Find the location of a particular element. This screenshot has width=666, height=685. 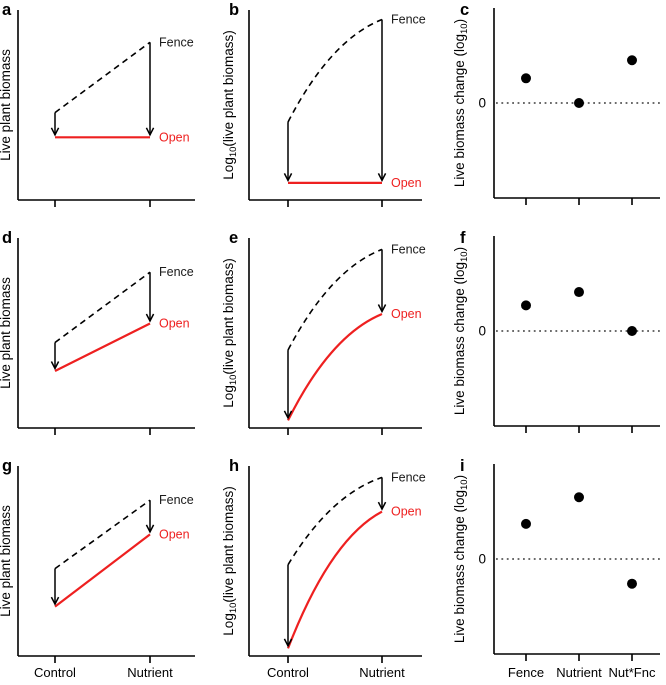

panel-f-plot: Live biomass change (log10)f 0 is located at coordinates (557, 331).